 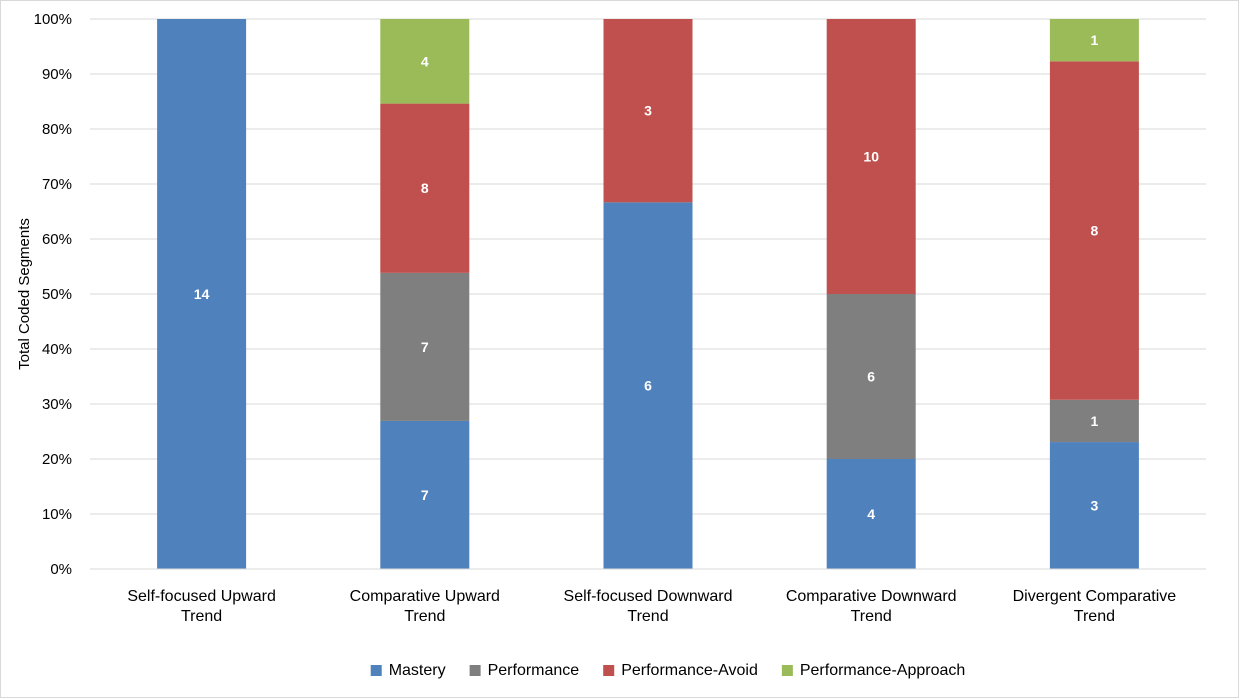 I want to click on legend-label: Performance, so click(x=534, y=670).